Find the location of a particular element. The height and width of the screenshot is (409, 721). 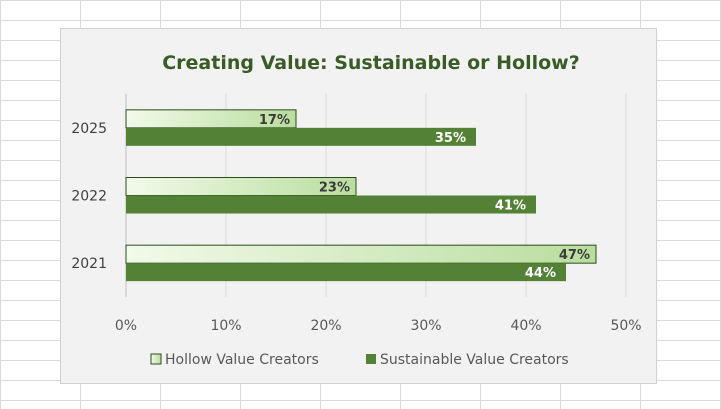

data-label-hollow: 47% is located at coordinates (574, 255).